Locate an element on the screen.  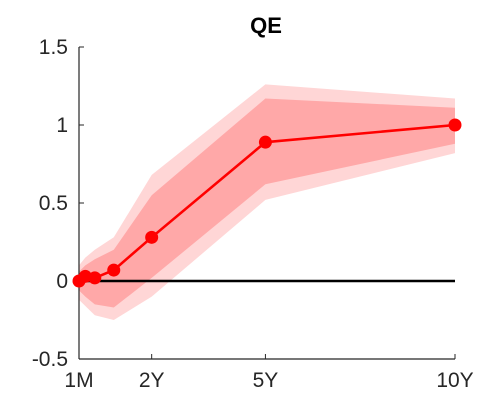
y-tick-label: 1.5 is located at coordinates (53, 47).